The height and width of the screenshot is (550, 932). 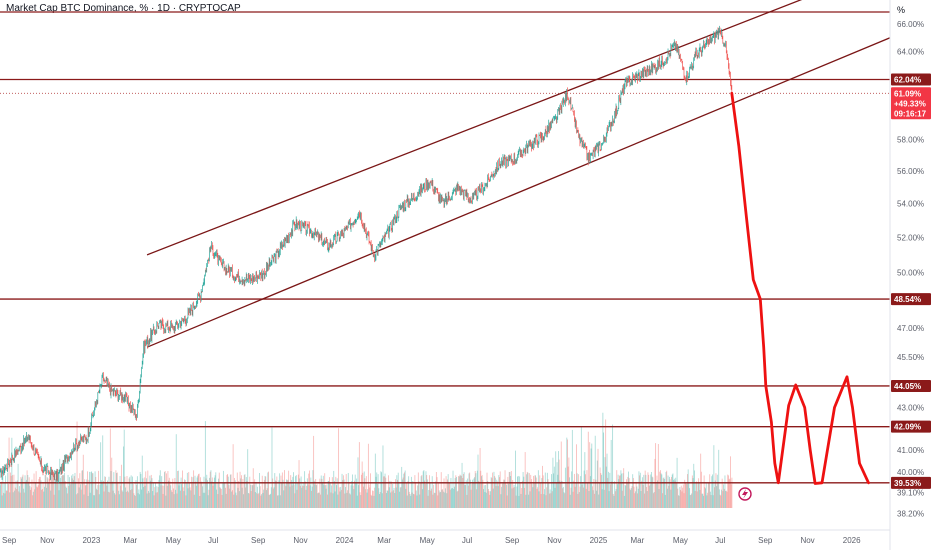 What do you see at coordinates (637, 540) in the screenshot?
I see `x-tick-label: Mar` at bounding box center [637, 540].